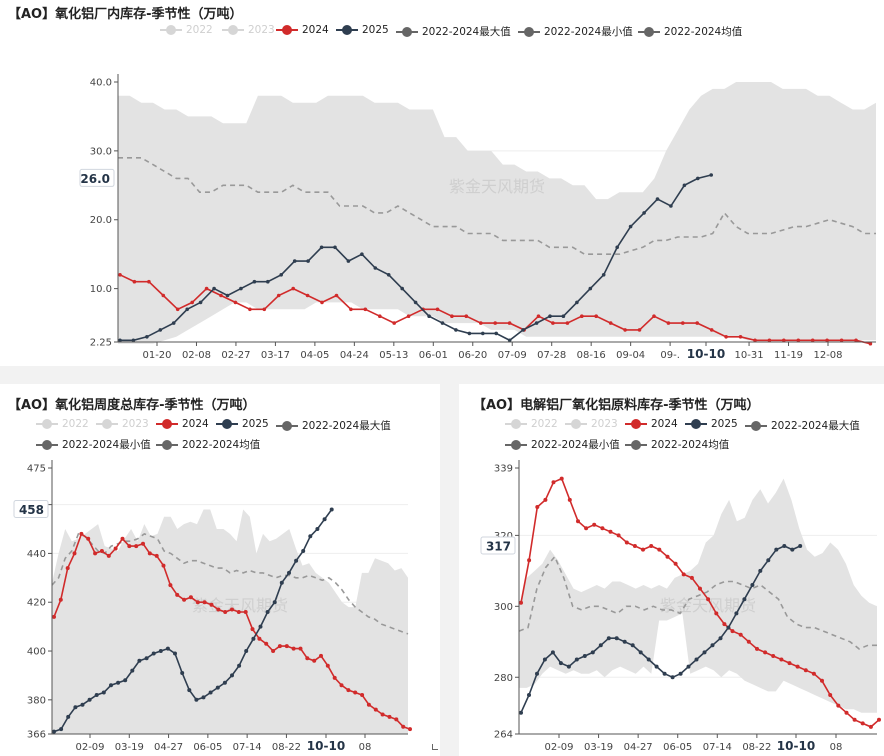  I want to click on range-band-max-min, so click(230, 621).